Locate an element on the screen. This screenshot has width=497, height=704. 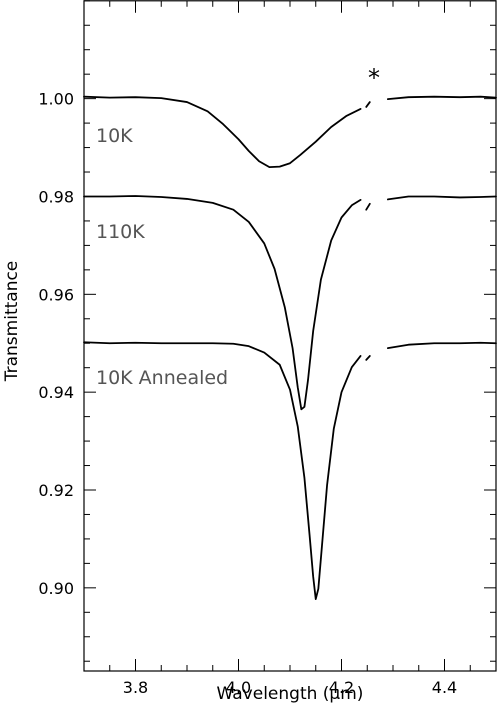
y-axis-label: Transmittance is located at coordinates (12, 322).